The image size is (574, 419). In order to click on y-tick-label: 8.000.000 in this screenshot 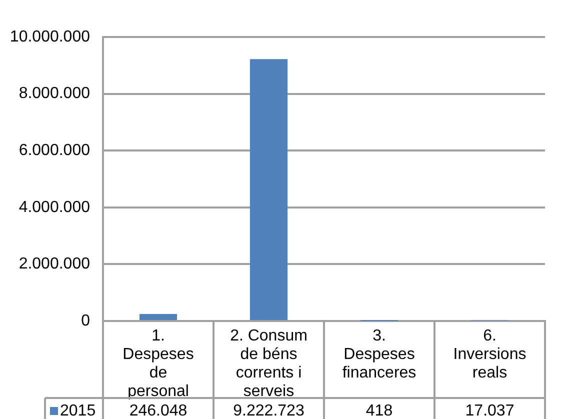, I will do `click(54, 93)`.